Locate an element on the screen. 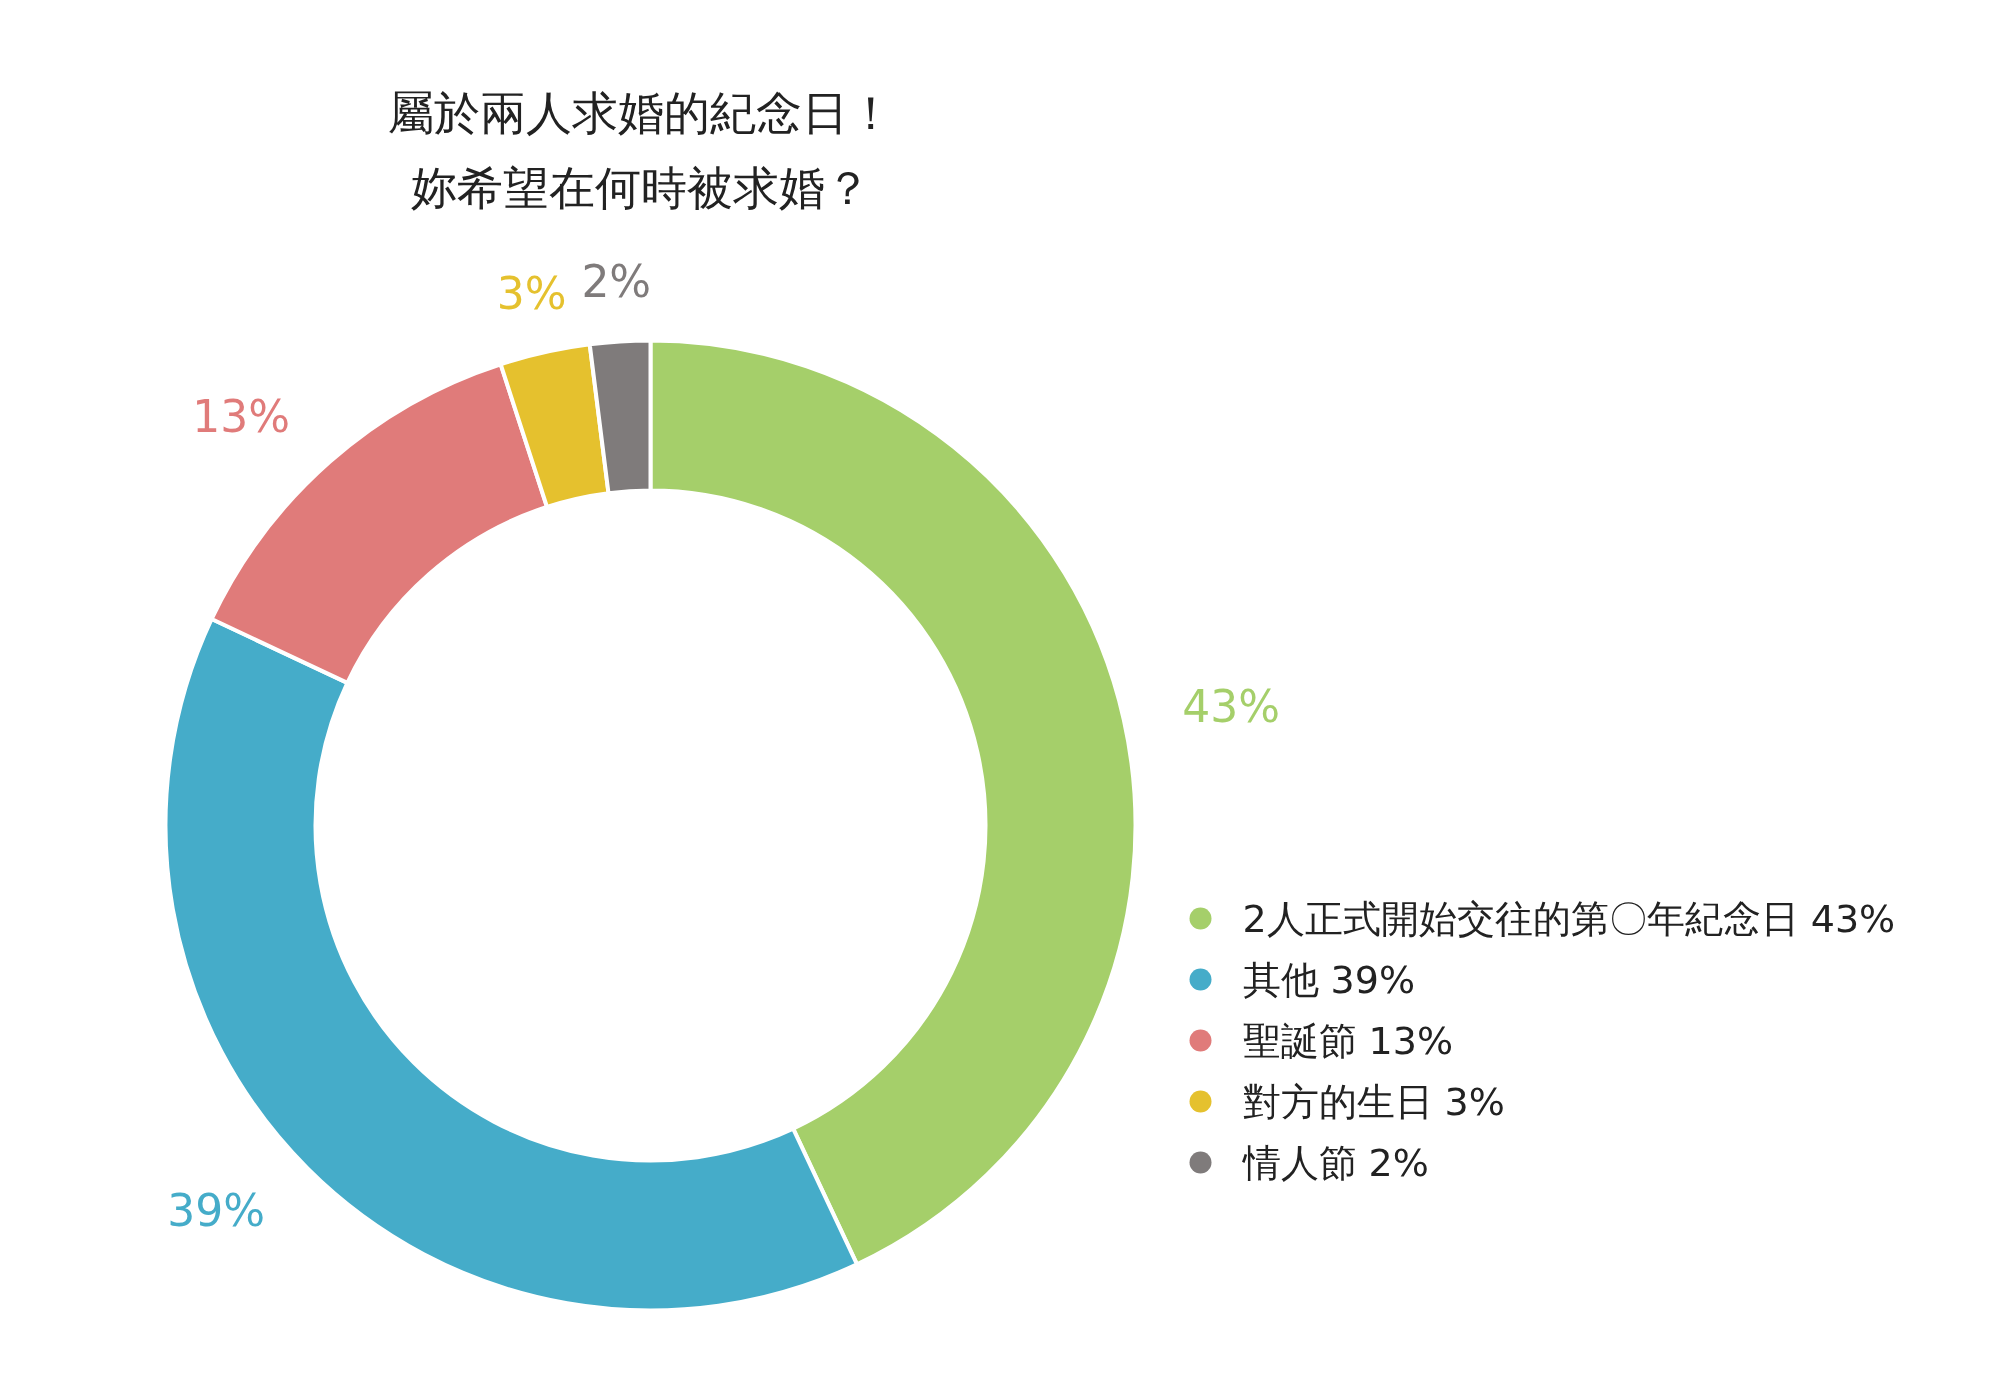 This screenshot has height=1400, width=2000. legend-label: 2人正式開始交往的第〇年紀念日 43% is located at coordinates (1569, 918).